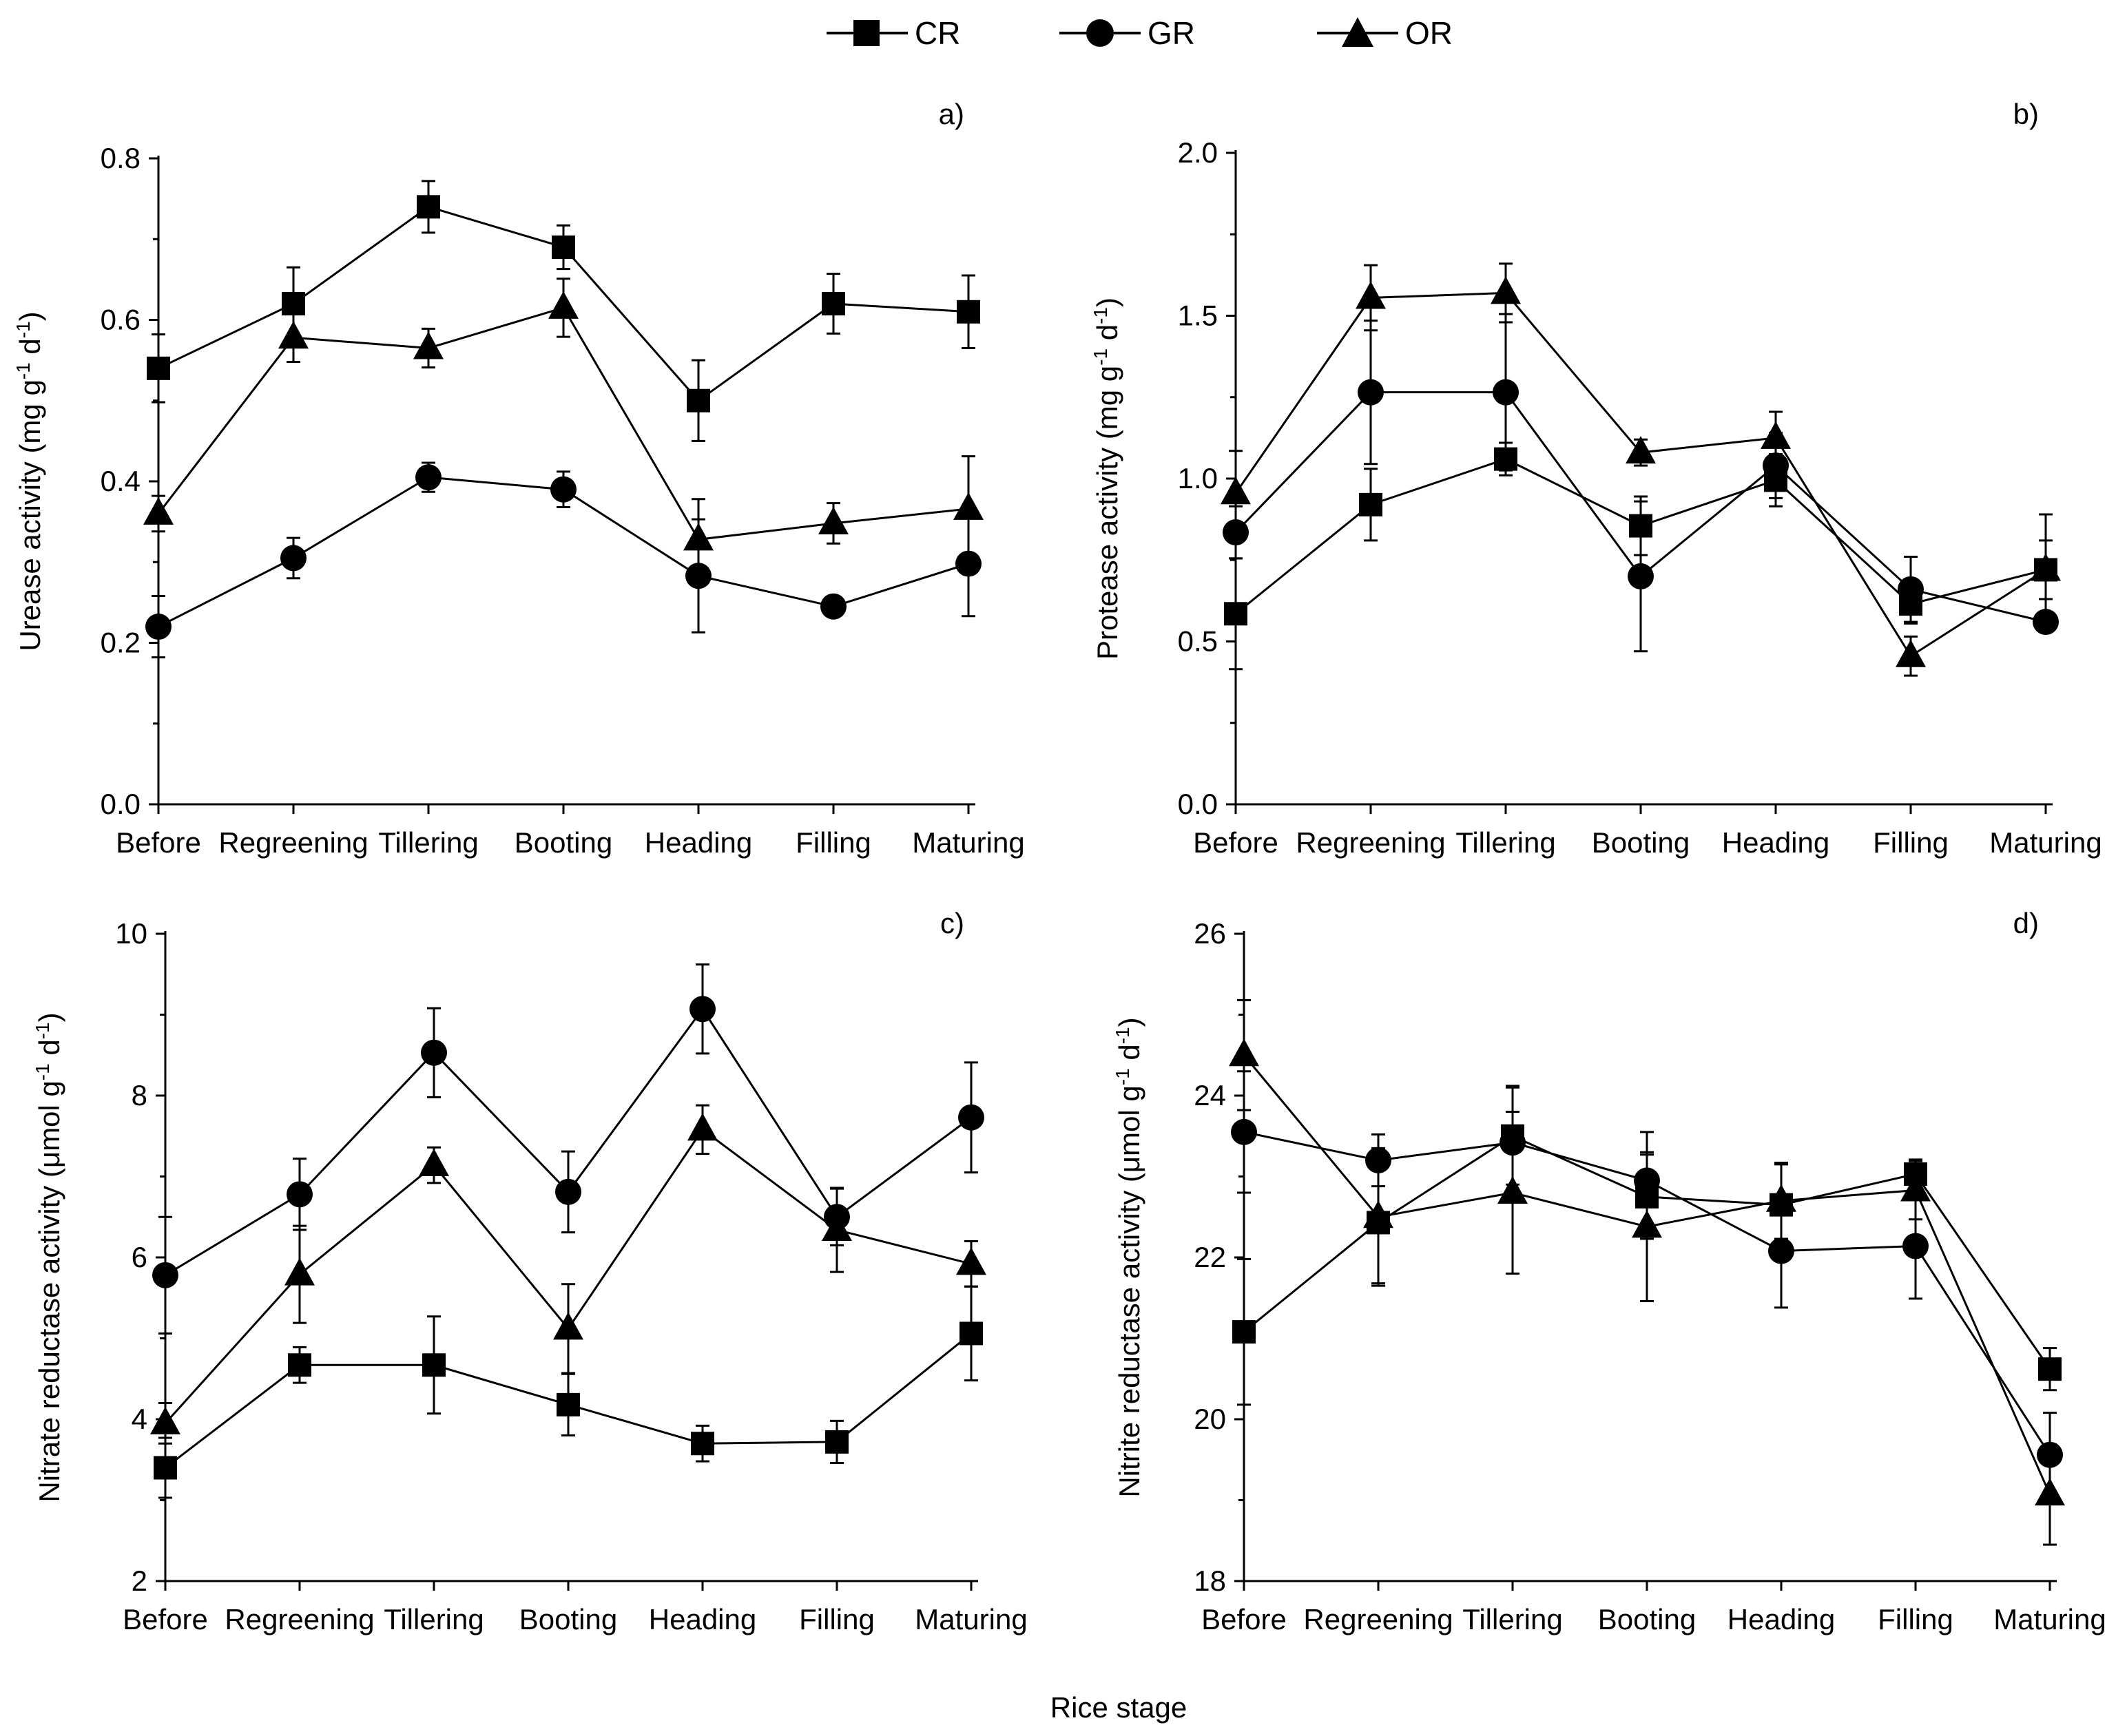  What do you see at coordinates (1210, 1581) in the screenshot?
I see `y-tick-label: 18` at bounding box center [1210, 1581].